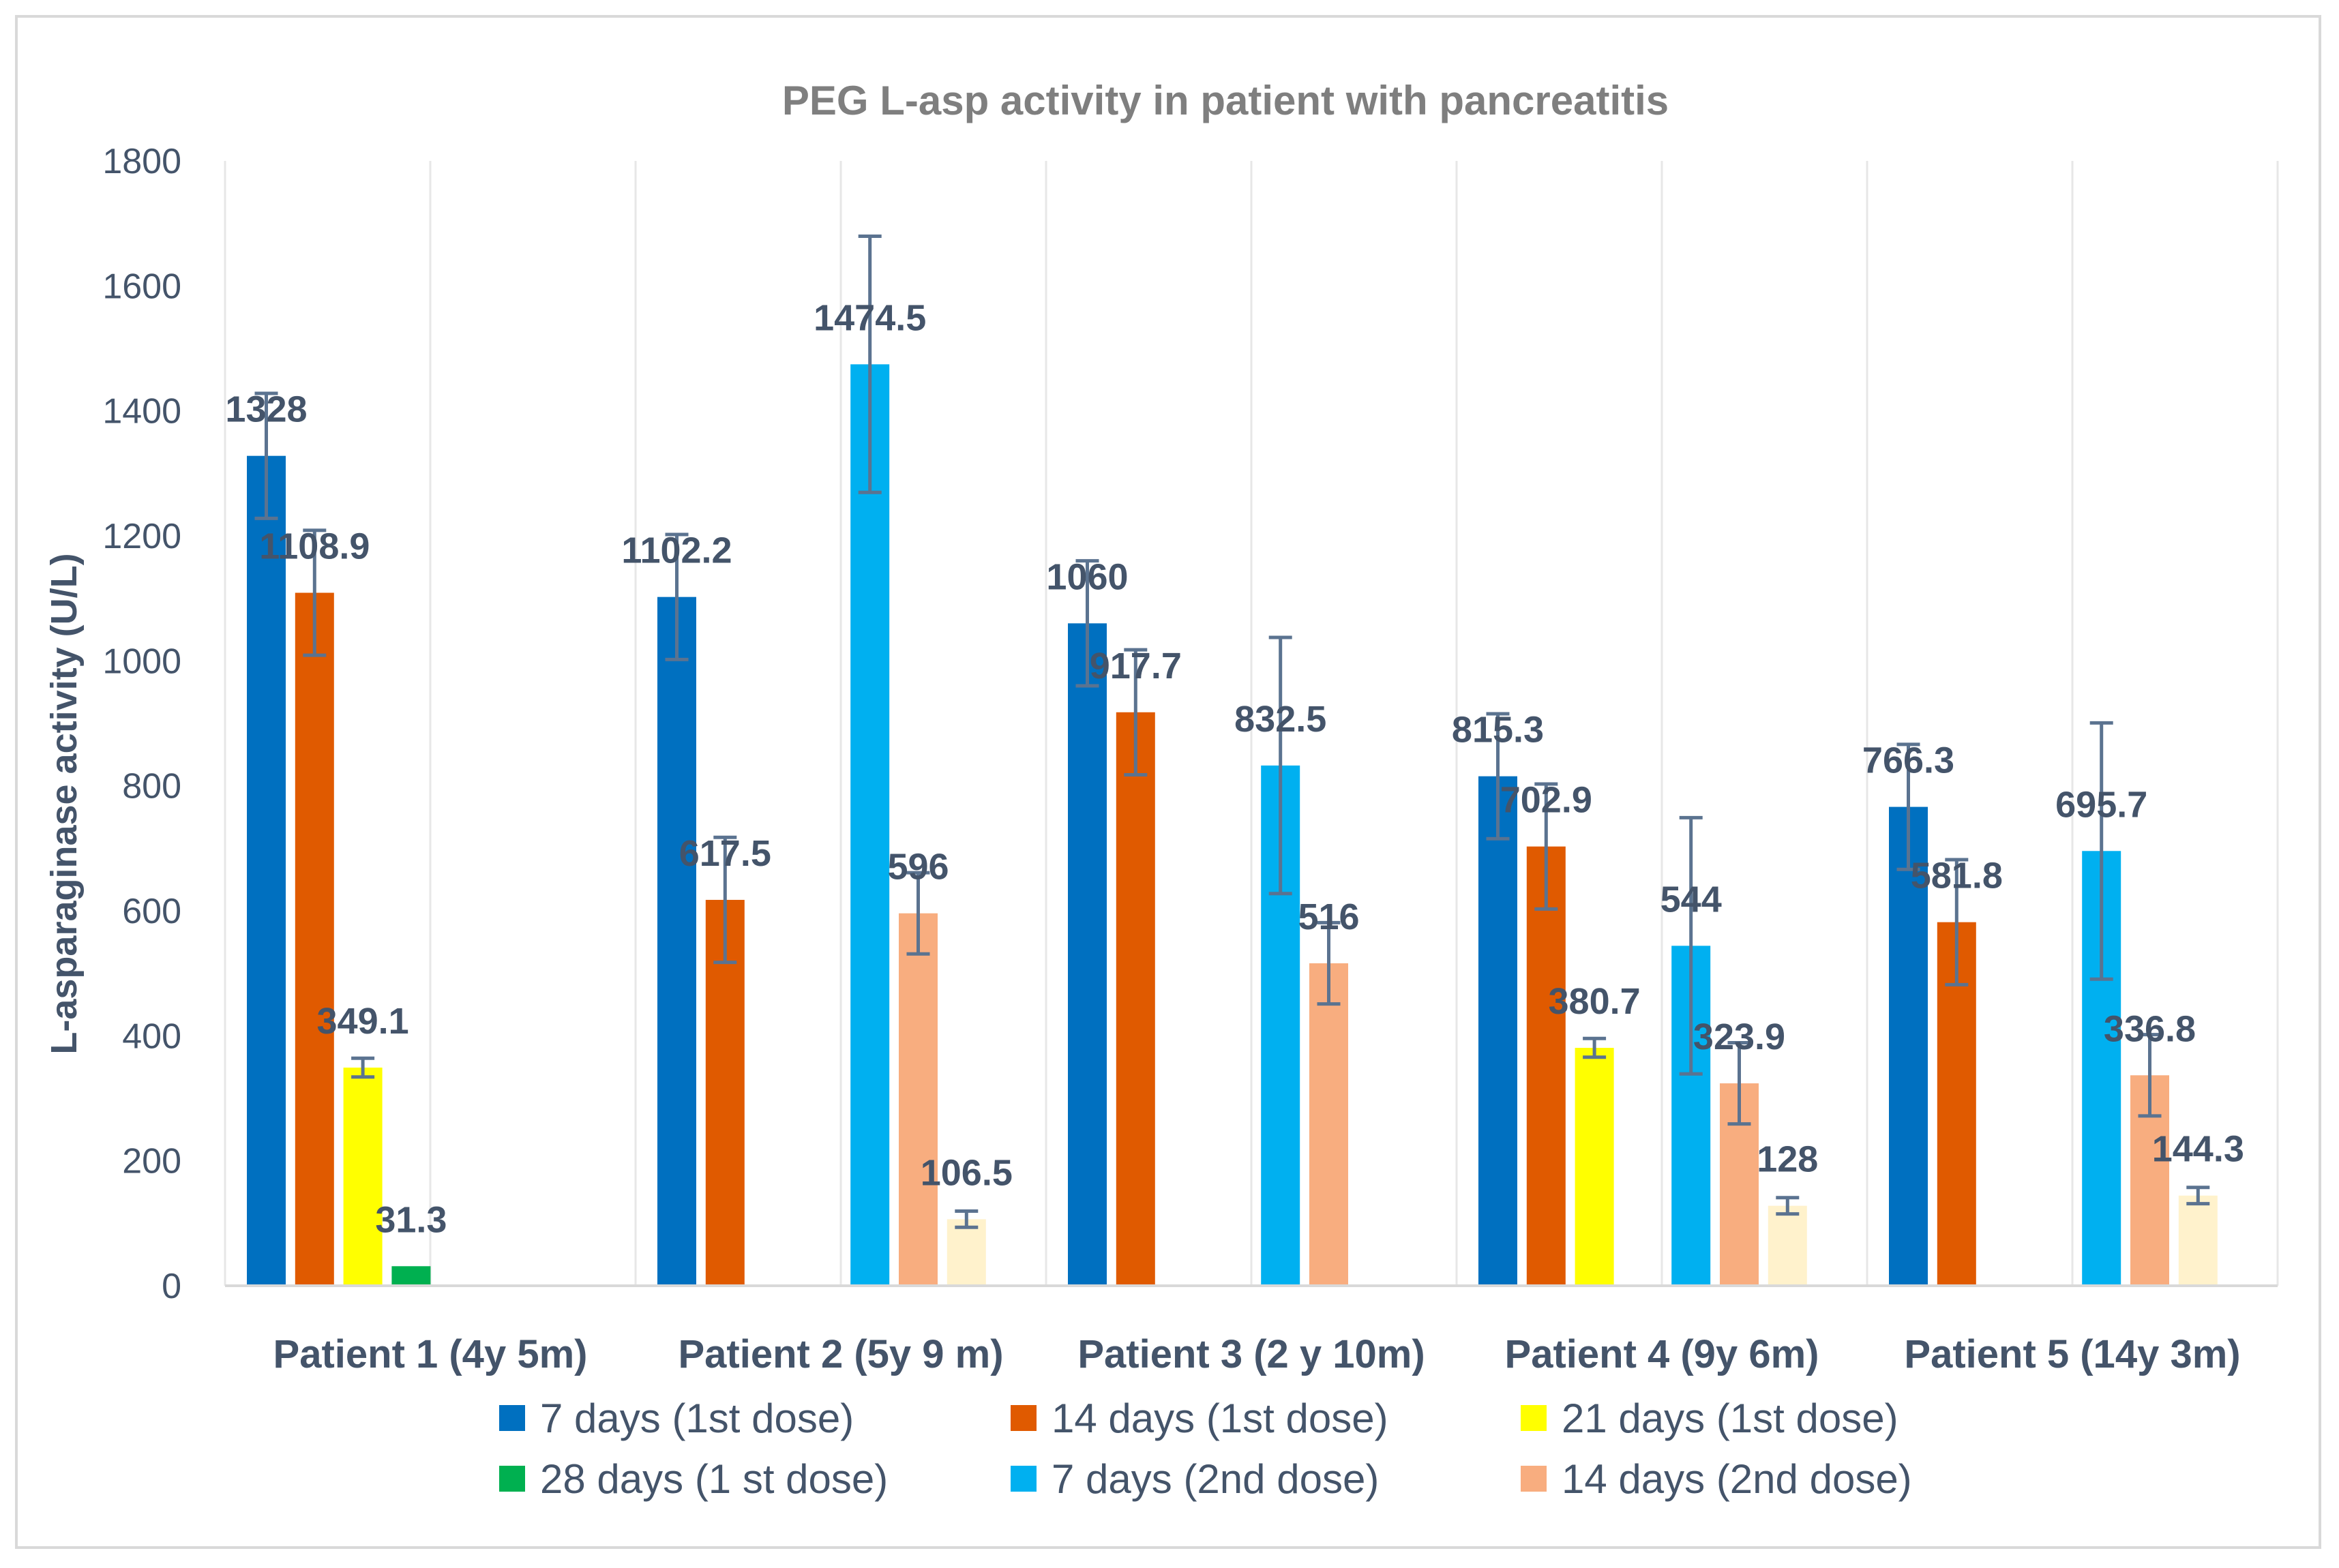 This screenshot has height=1568, width=2339. What do you see at coordinates (1328, 916) in the screenshot?
I see `data-label: 516` at bounding box center [1328, 916].